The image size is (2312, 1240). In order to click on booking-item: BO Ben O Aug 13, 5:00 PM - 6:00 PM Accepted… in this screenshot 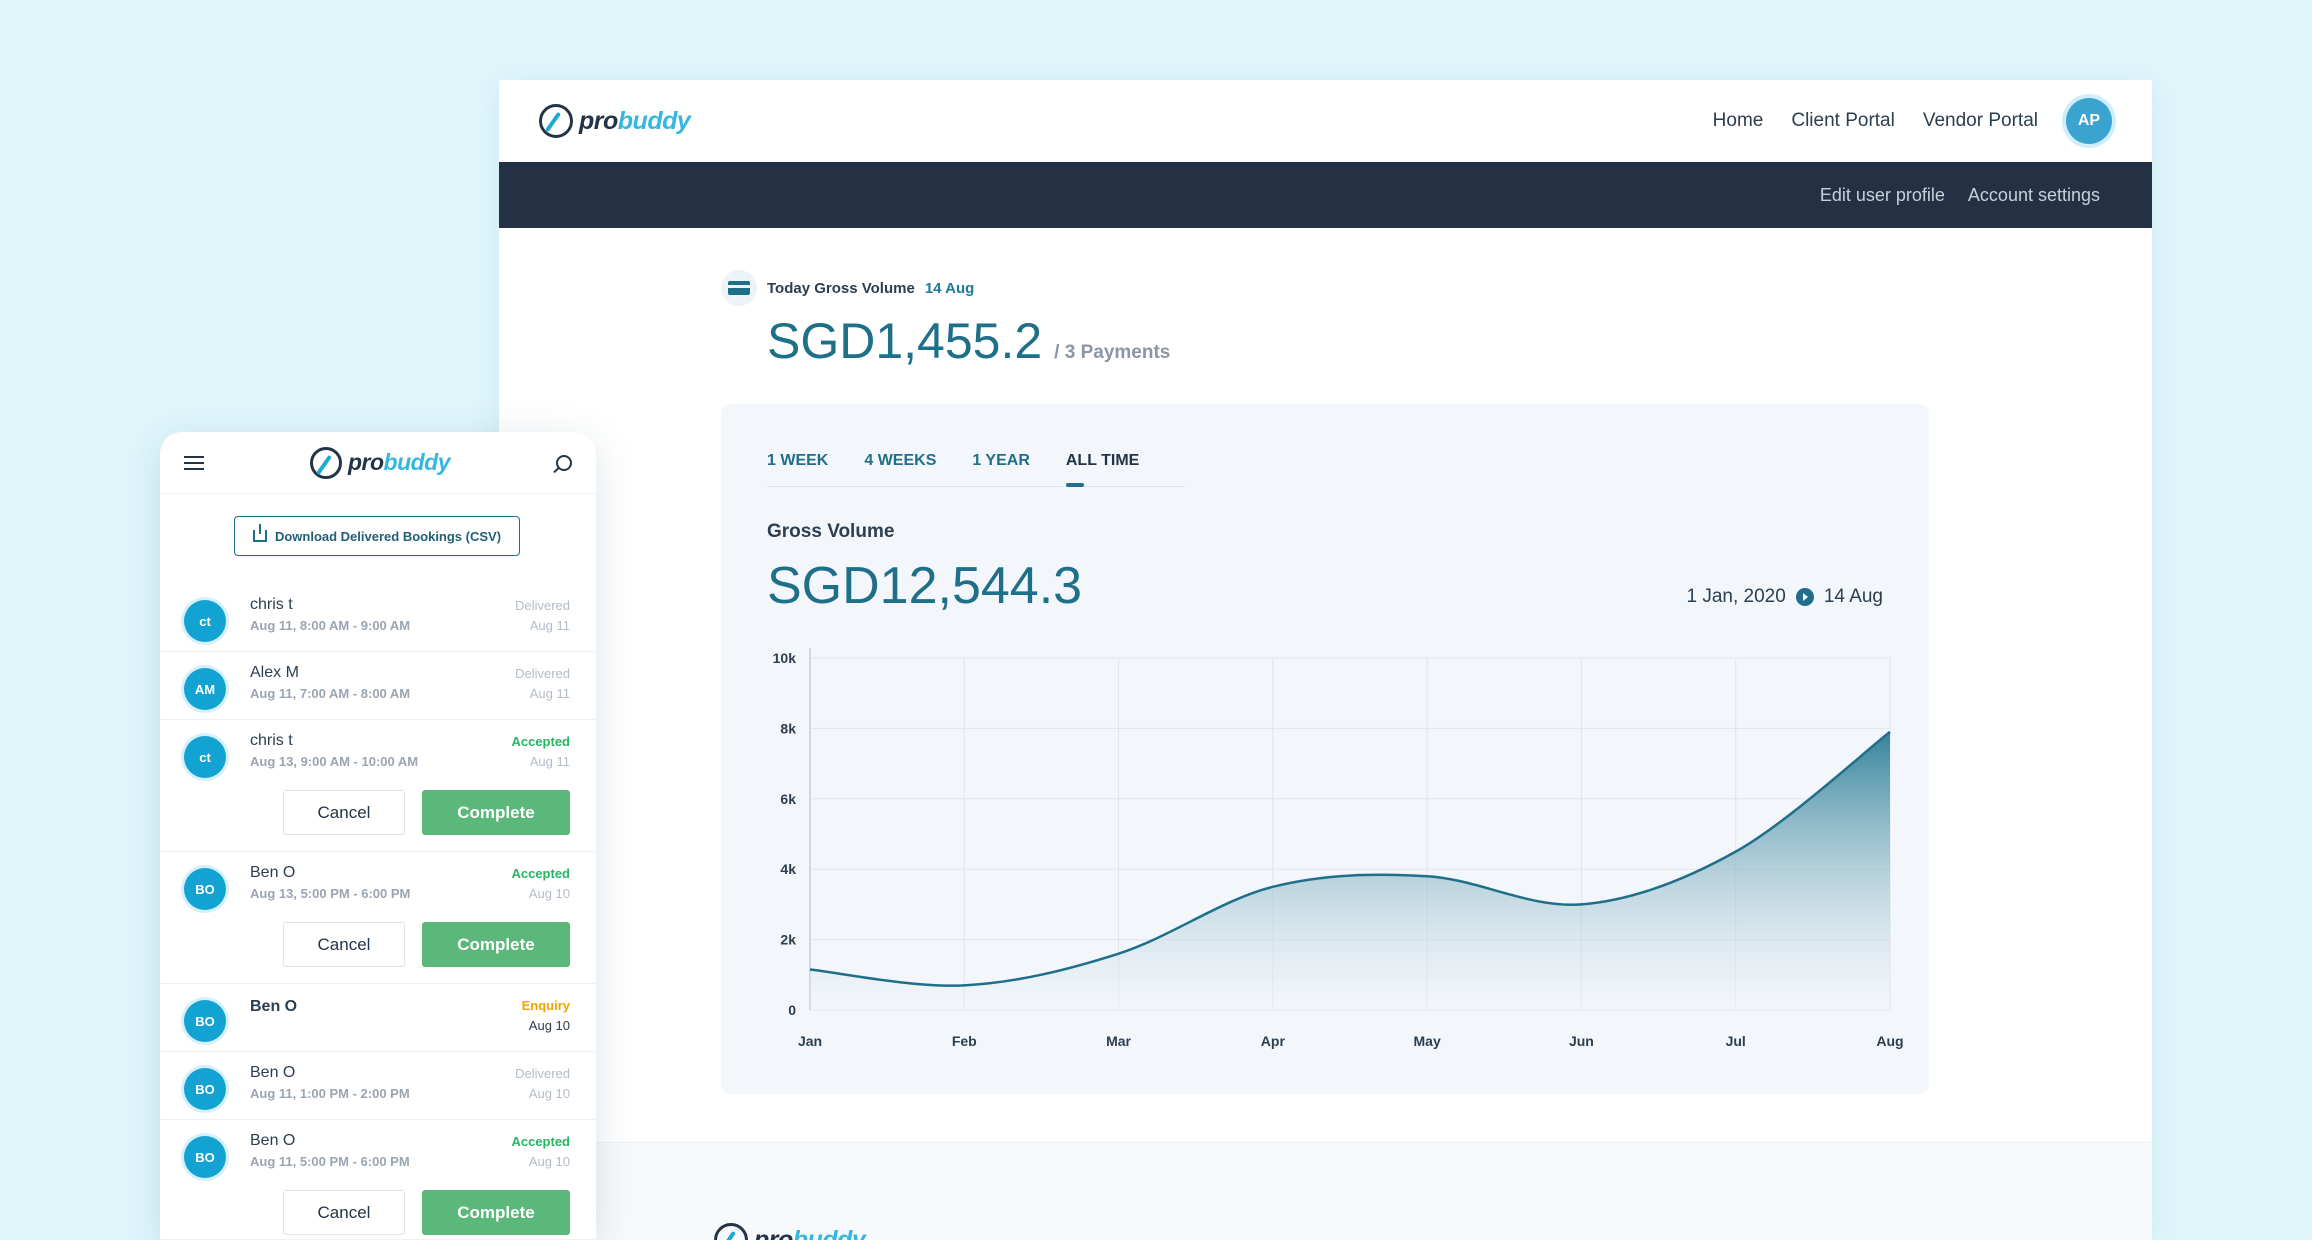, I will do `click(378, 918)`.